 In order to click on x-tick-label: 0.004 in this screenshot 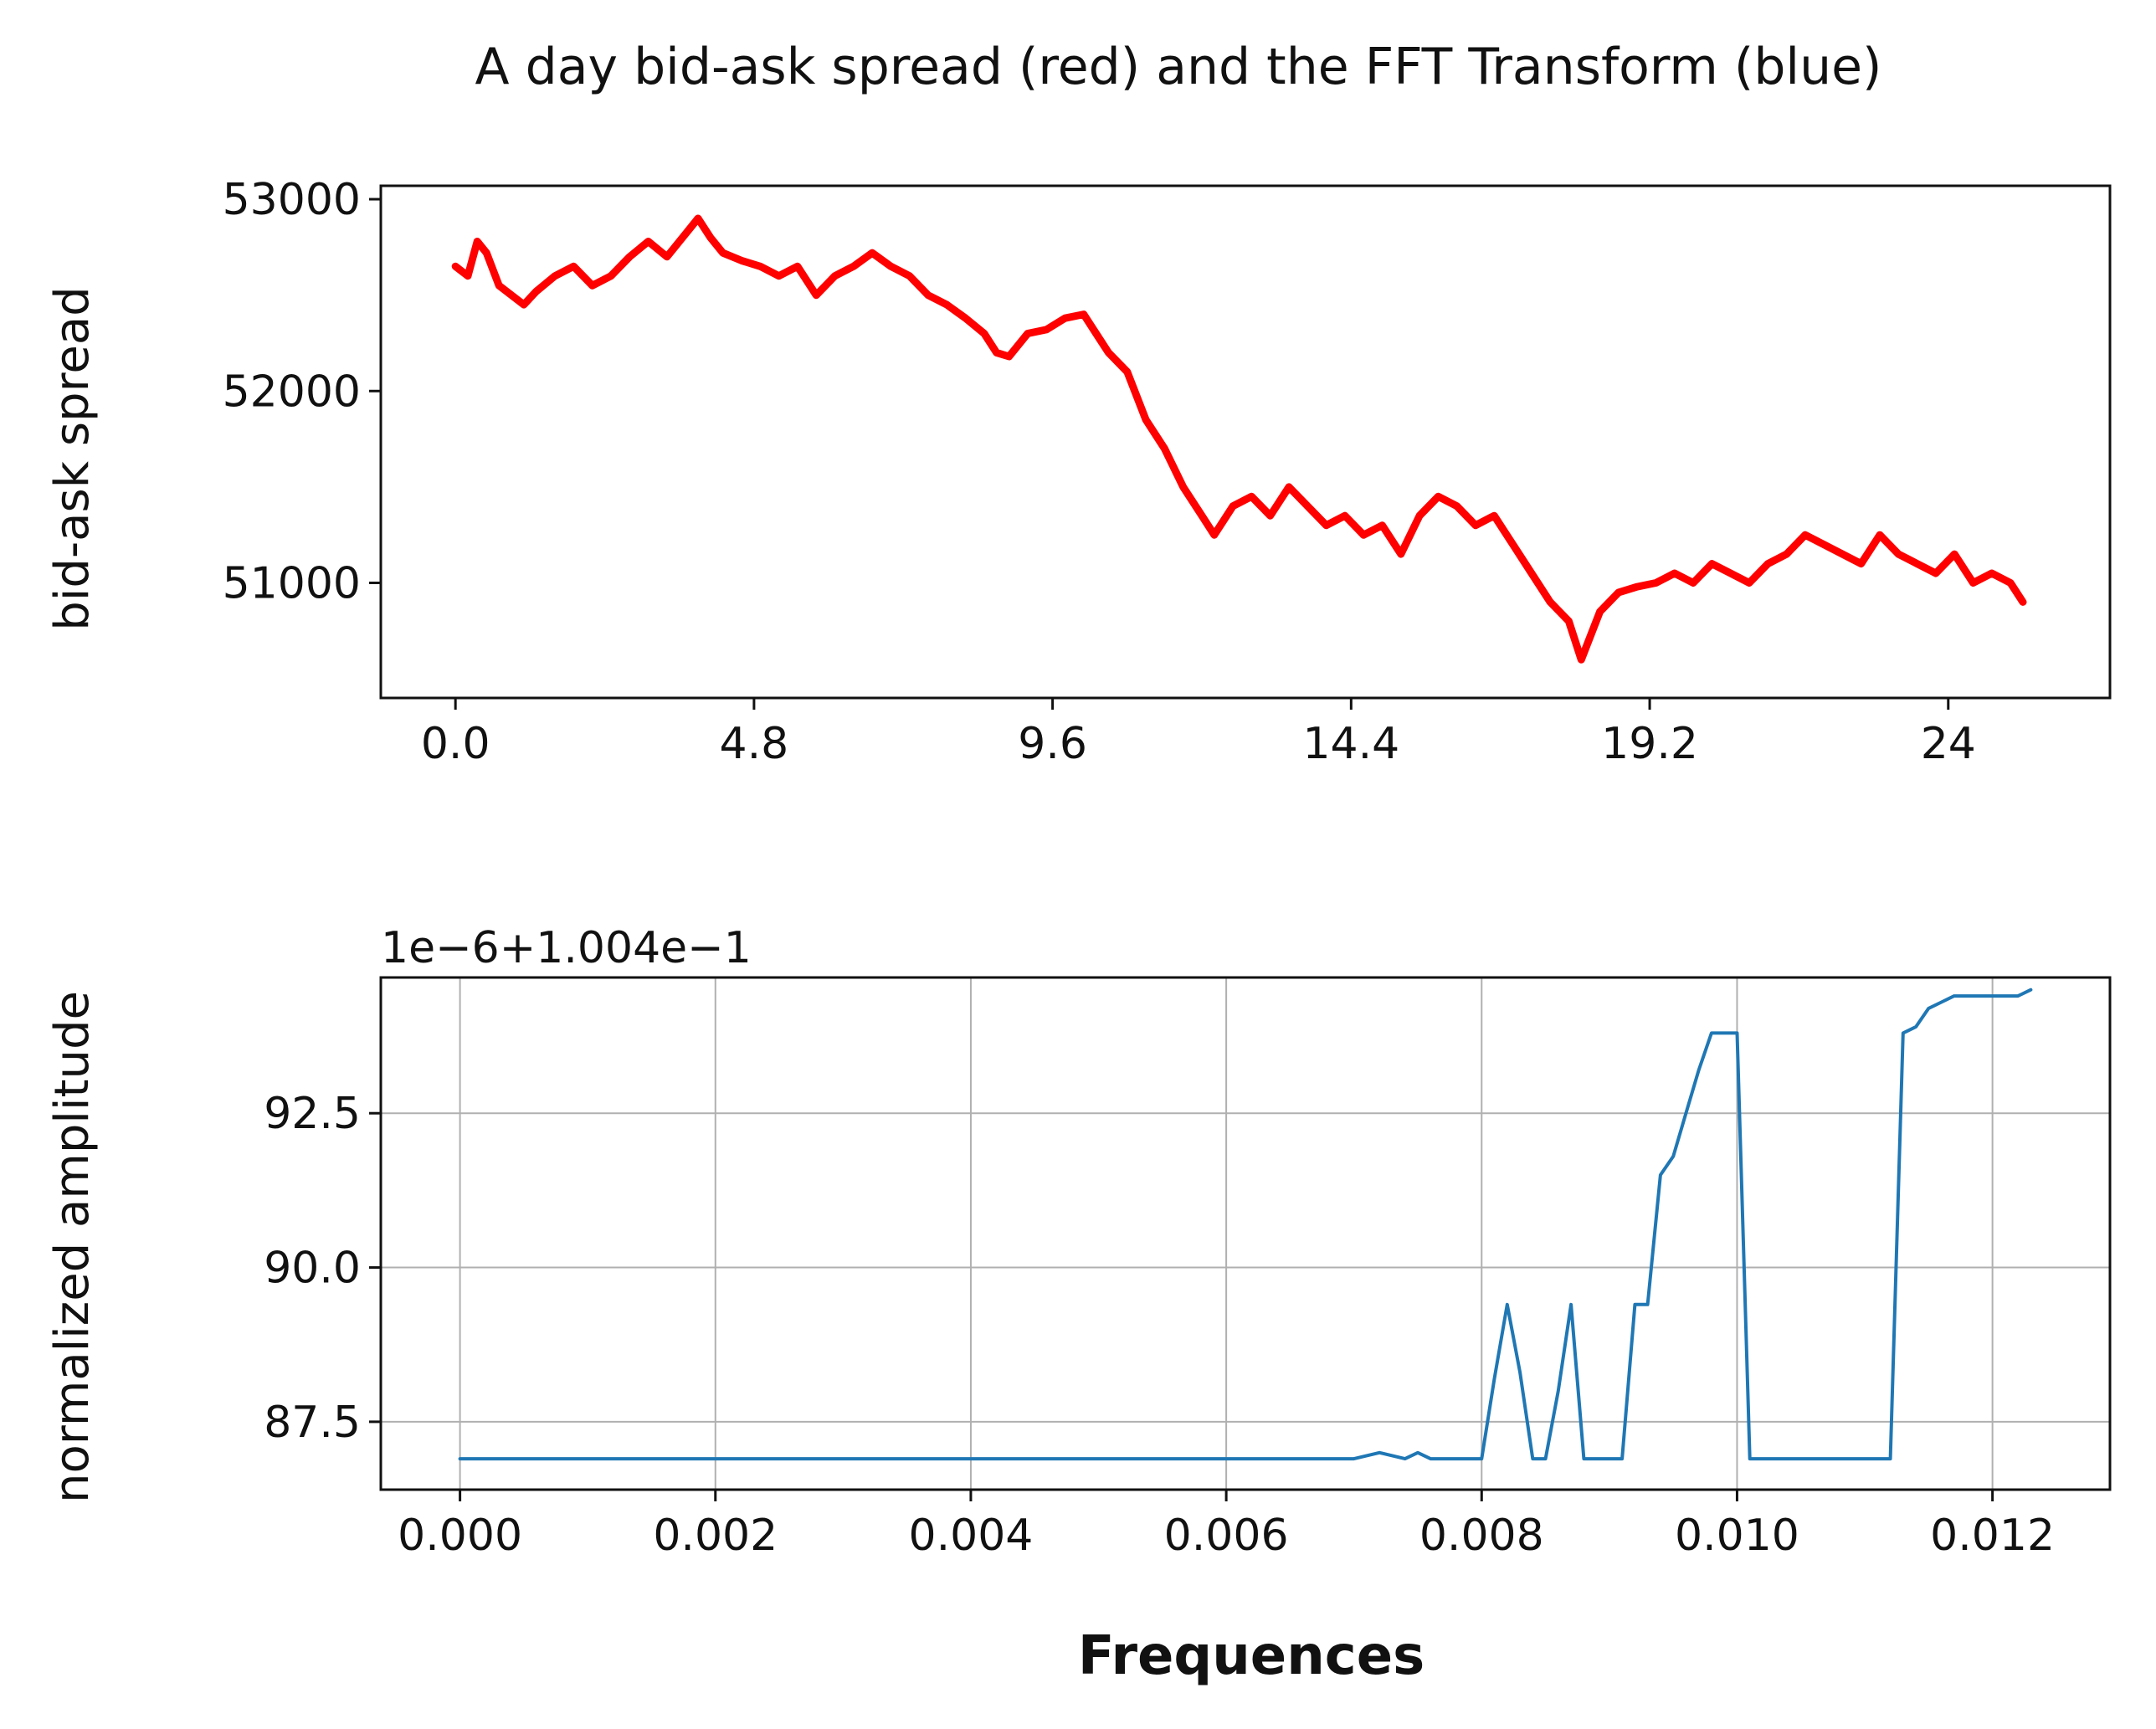, I will do `click(971, 1536)`.